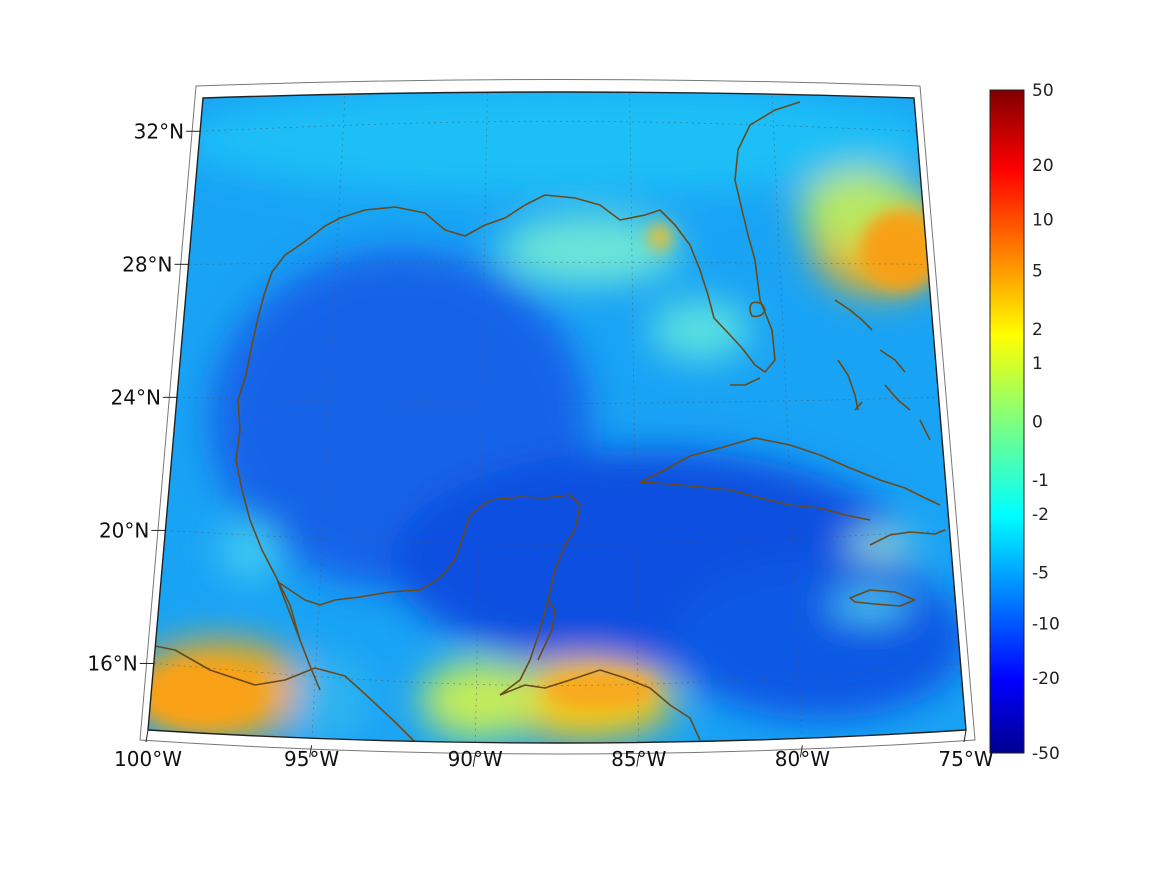 The width and height of the screenshot is (1167, 875). What do you see at coordinates (1037, 364) in the screenshot?
I see `colorbar-tick-label: 1` at bounding box center [1037, 364].